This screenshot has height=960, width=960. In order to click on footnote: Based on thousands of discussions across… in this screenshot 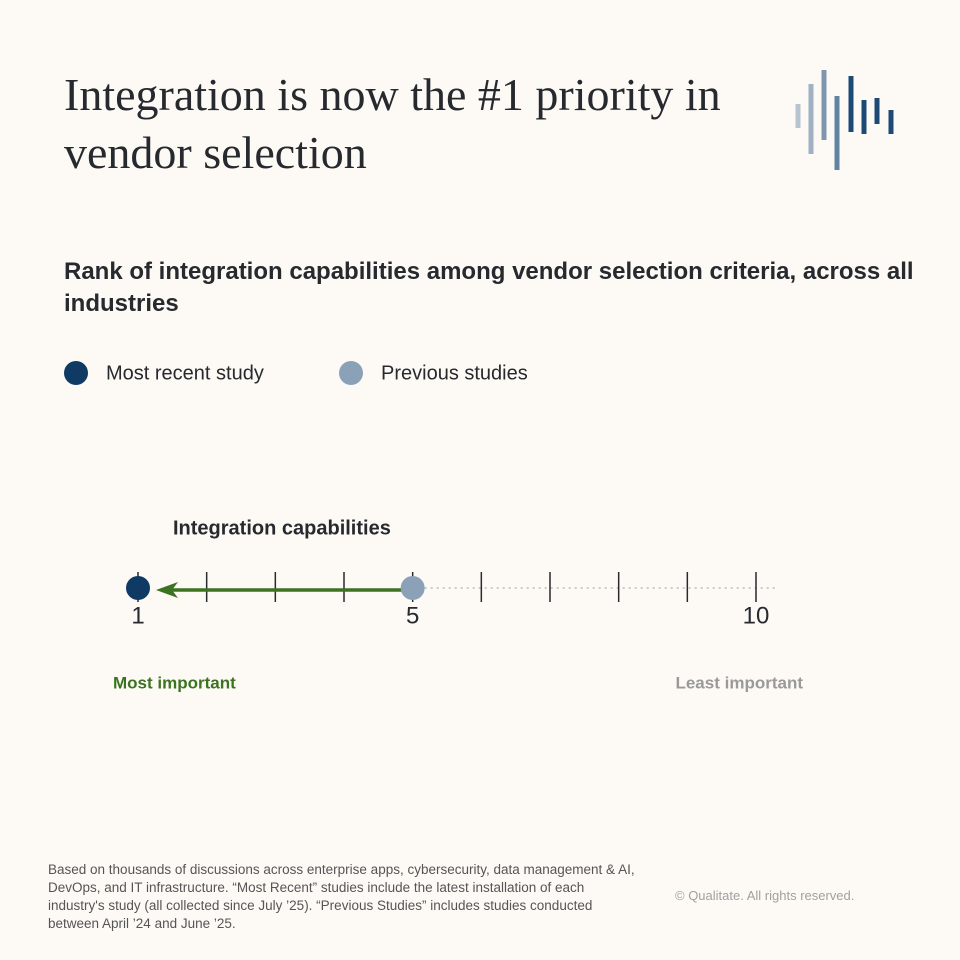, I will do `click(341, 896)`.